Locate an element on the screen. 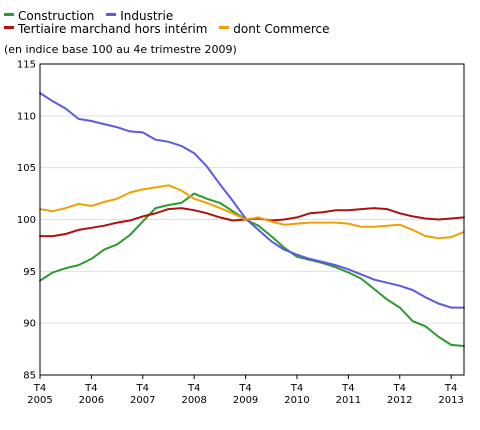  x-tick-label-year: 2013 is located at coordinates (450, 400).